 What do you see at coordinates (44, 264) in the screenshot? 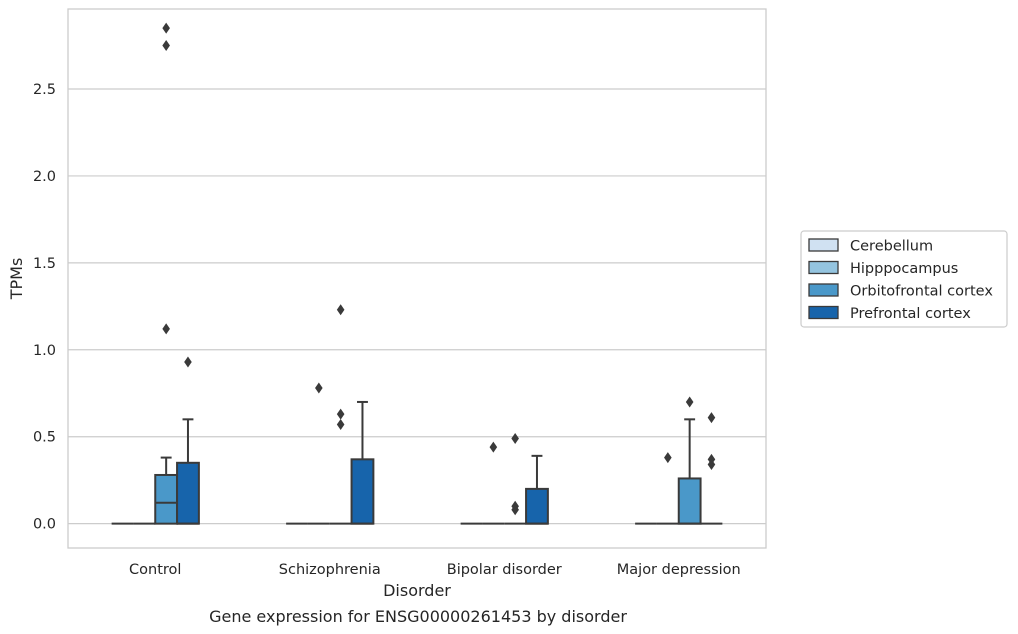
I see `y-tick-label: 1.5` at bounding box center [44, 264].